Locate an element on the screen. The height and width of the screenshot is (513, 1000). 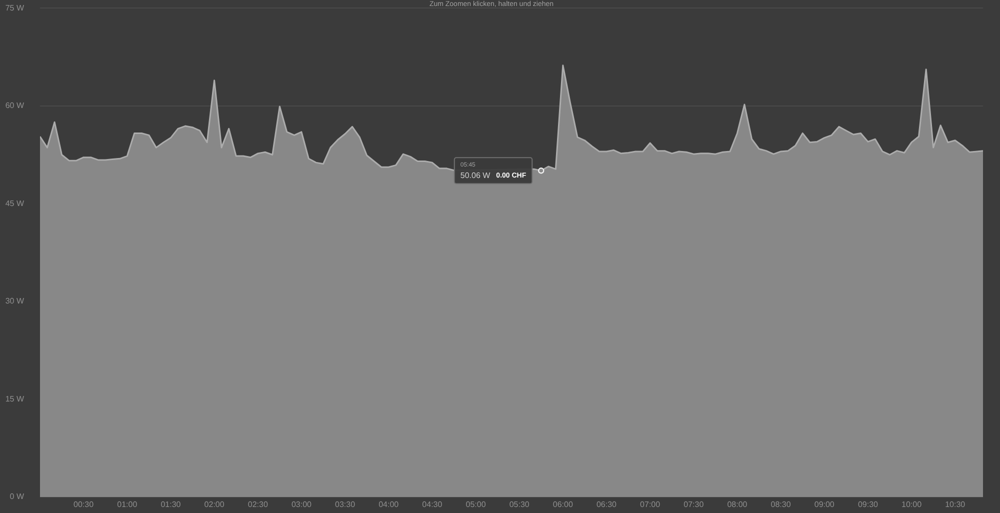
x-tick-label: 08:00 is located at coordinates (737, 505).